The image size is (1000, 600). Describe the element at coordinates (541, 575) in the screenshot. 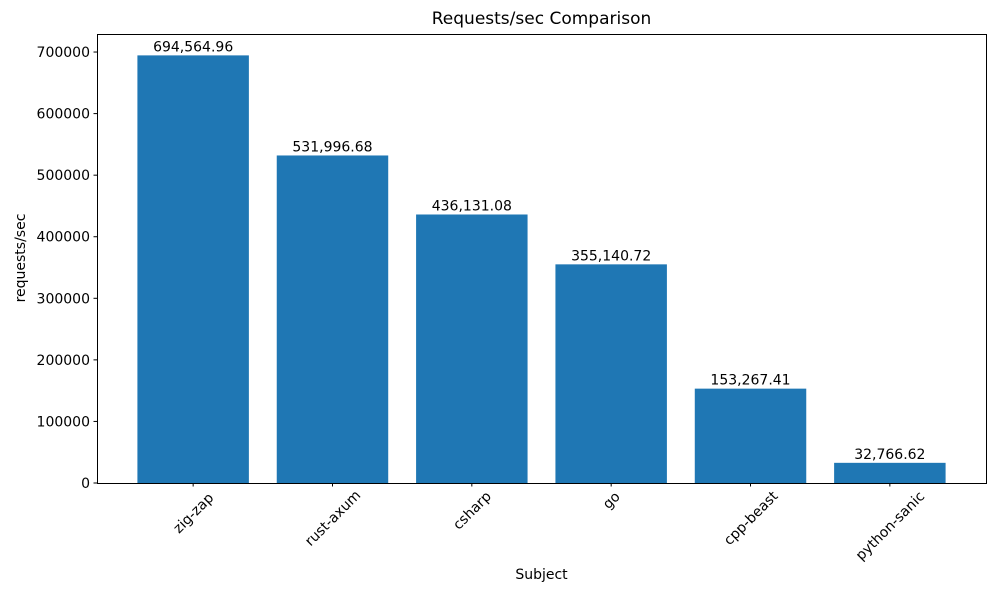

I see `x-axis-label: Subject` at that location.